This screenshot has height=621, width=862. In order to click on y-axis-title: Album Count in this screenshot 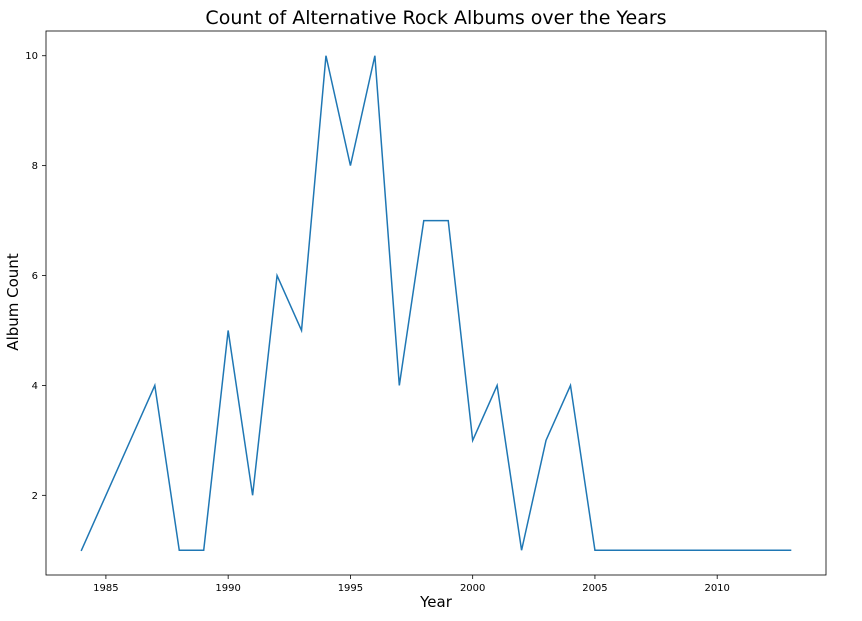, I will do `click(13, 302)`.